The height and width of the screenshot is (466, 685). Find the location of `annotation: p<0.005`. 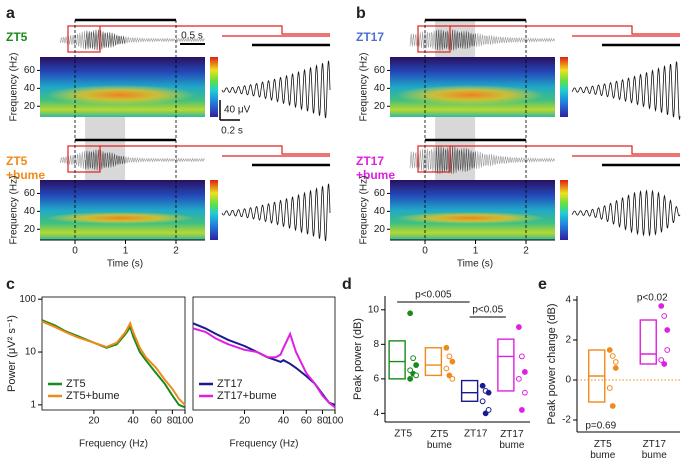

annotation: p<0.005 is located at coordinates (433, 295).